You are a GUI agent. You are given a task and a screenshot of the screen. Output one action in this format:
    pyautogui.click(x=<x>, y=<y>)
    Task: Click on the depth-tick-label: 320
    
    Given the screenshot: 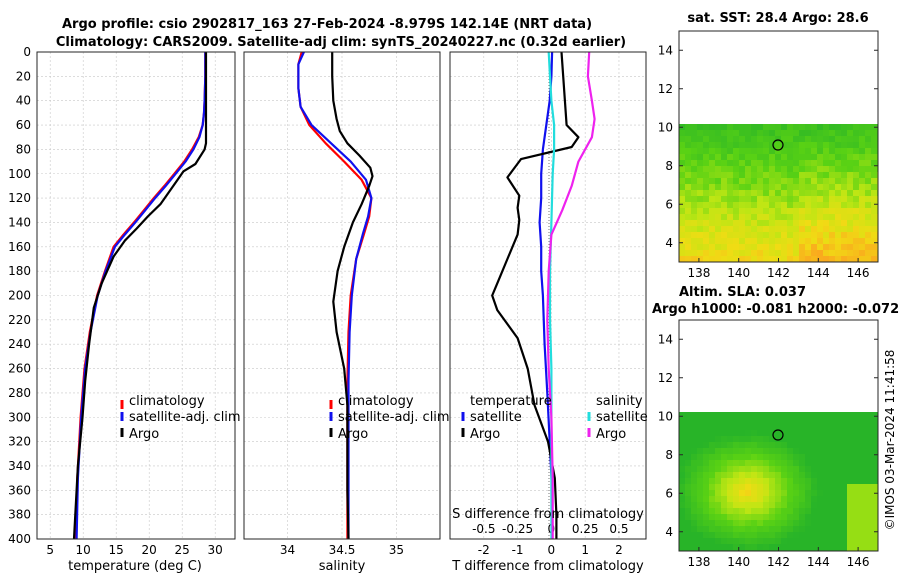 What is the action you would take?
    pyautogui.click(x=19, y=442)
    